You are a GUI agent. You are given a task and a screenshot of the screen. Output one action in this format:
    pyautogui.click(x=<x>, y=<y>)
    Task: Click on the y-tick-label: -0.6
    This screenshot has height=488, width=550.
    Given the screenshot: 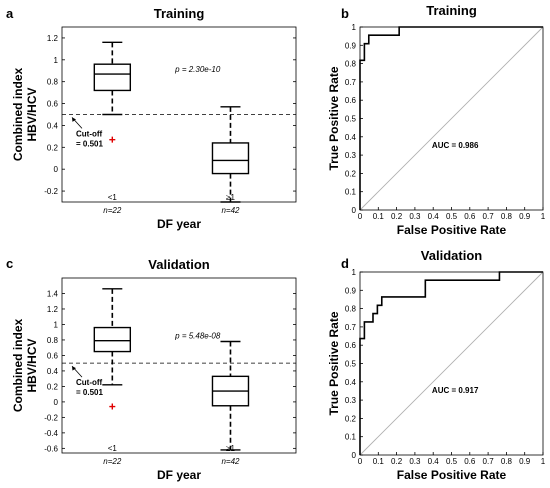 What is the action you would take?
    pyautogui.click(x=51, y=448)
    